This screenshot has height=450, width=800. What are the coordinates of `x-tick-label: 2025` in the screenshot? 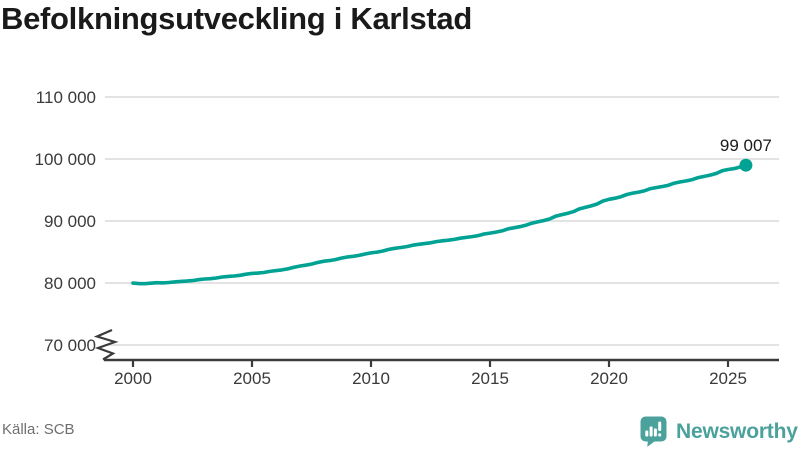 It's located at (728, 378).